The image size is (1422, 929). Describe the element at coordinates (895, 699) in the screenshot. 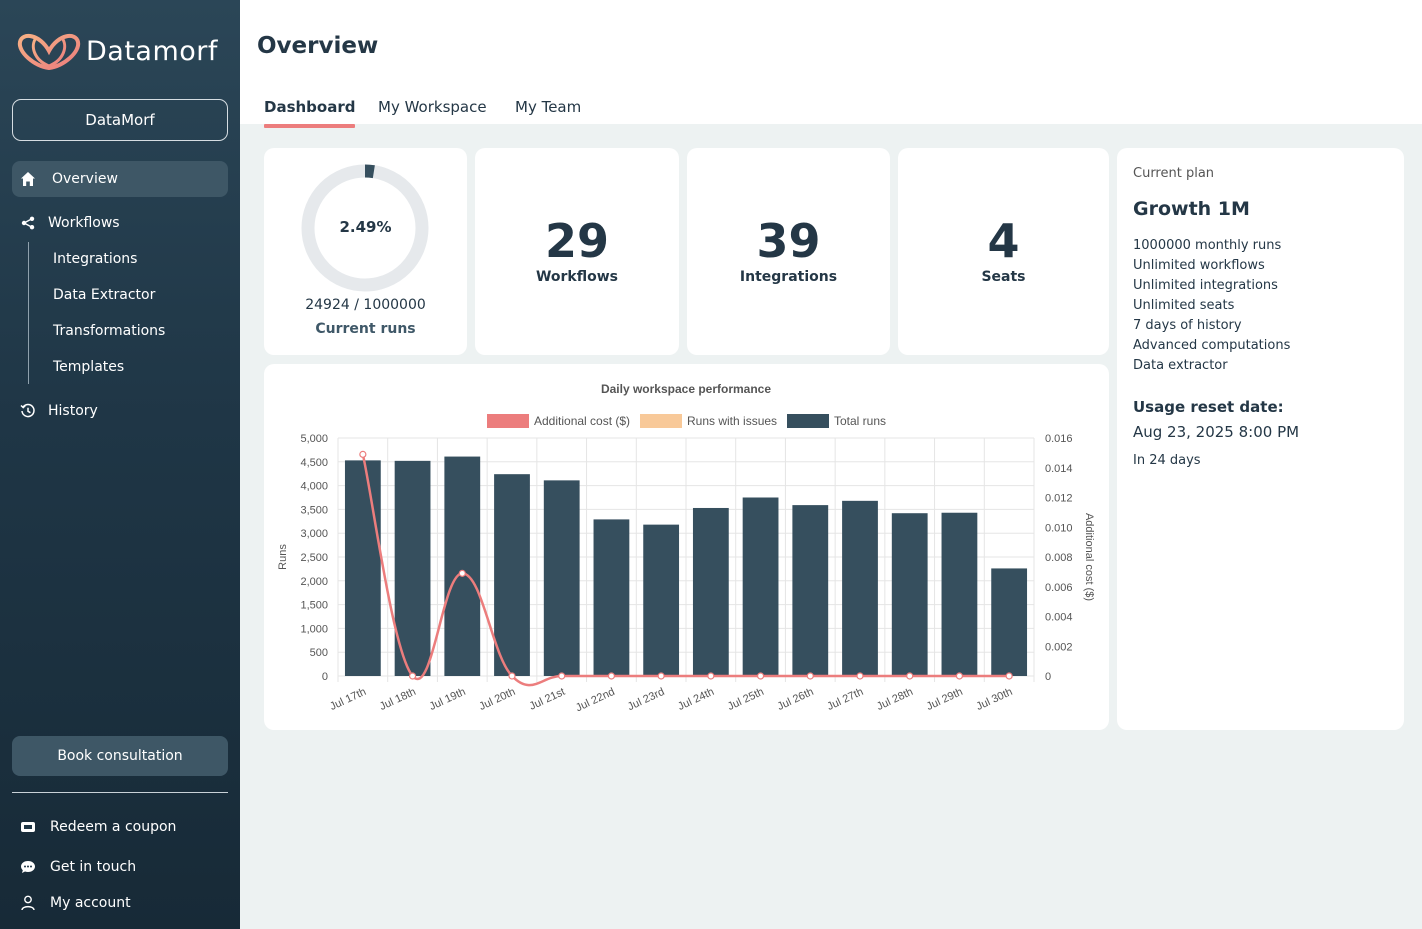

I see `x-tick-label: Jul 28th` at that location.